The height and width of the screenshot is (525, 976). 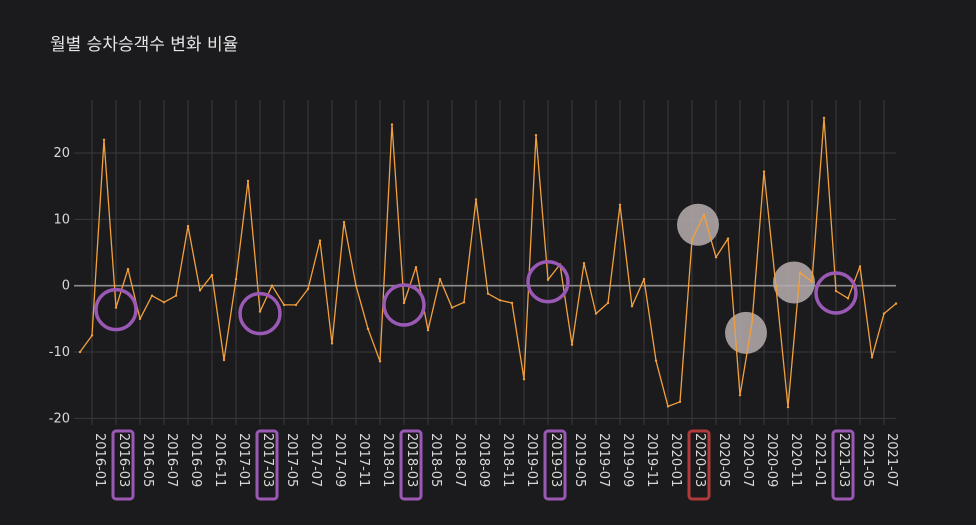 I want to click on x-tick-group: 2016-03, so click(x=123, y=465).